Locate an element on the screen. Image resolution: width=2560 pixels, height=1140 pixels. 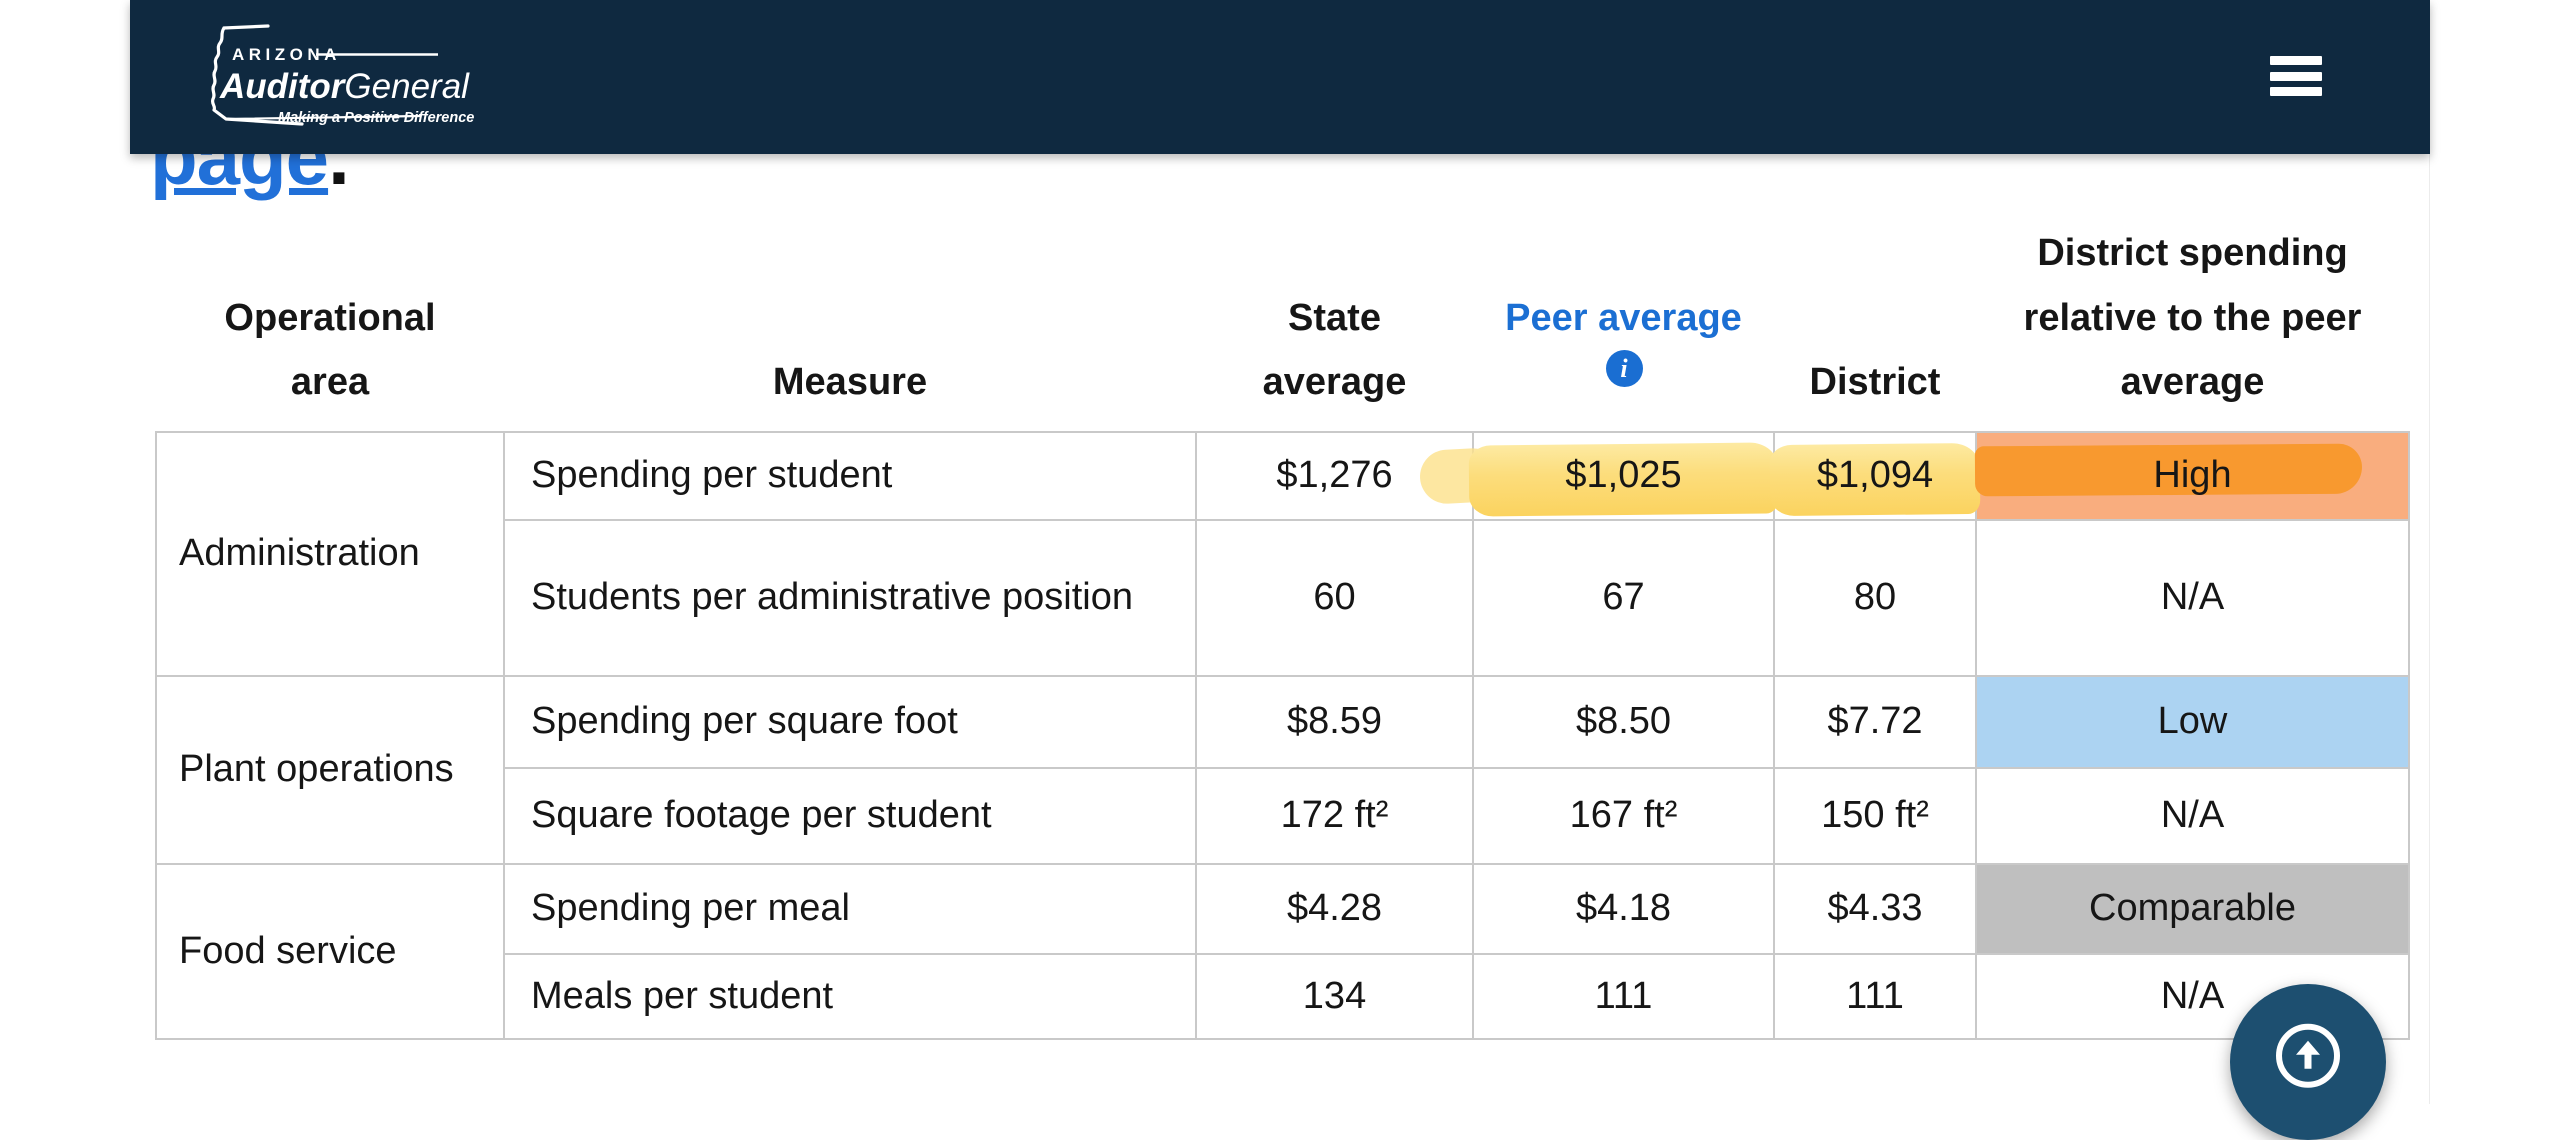
cell-measure: Meals per student is located at coordinates (850, 996).